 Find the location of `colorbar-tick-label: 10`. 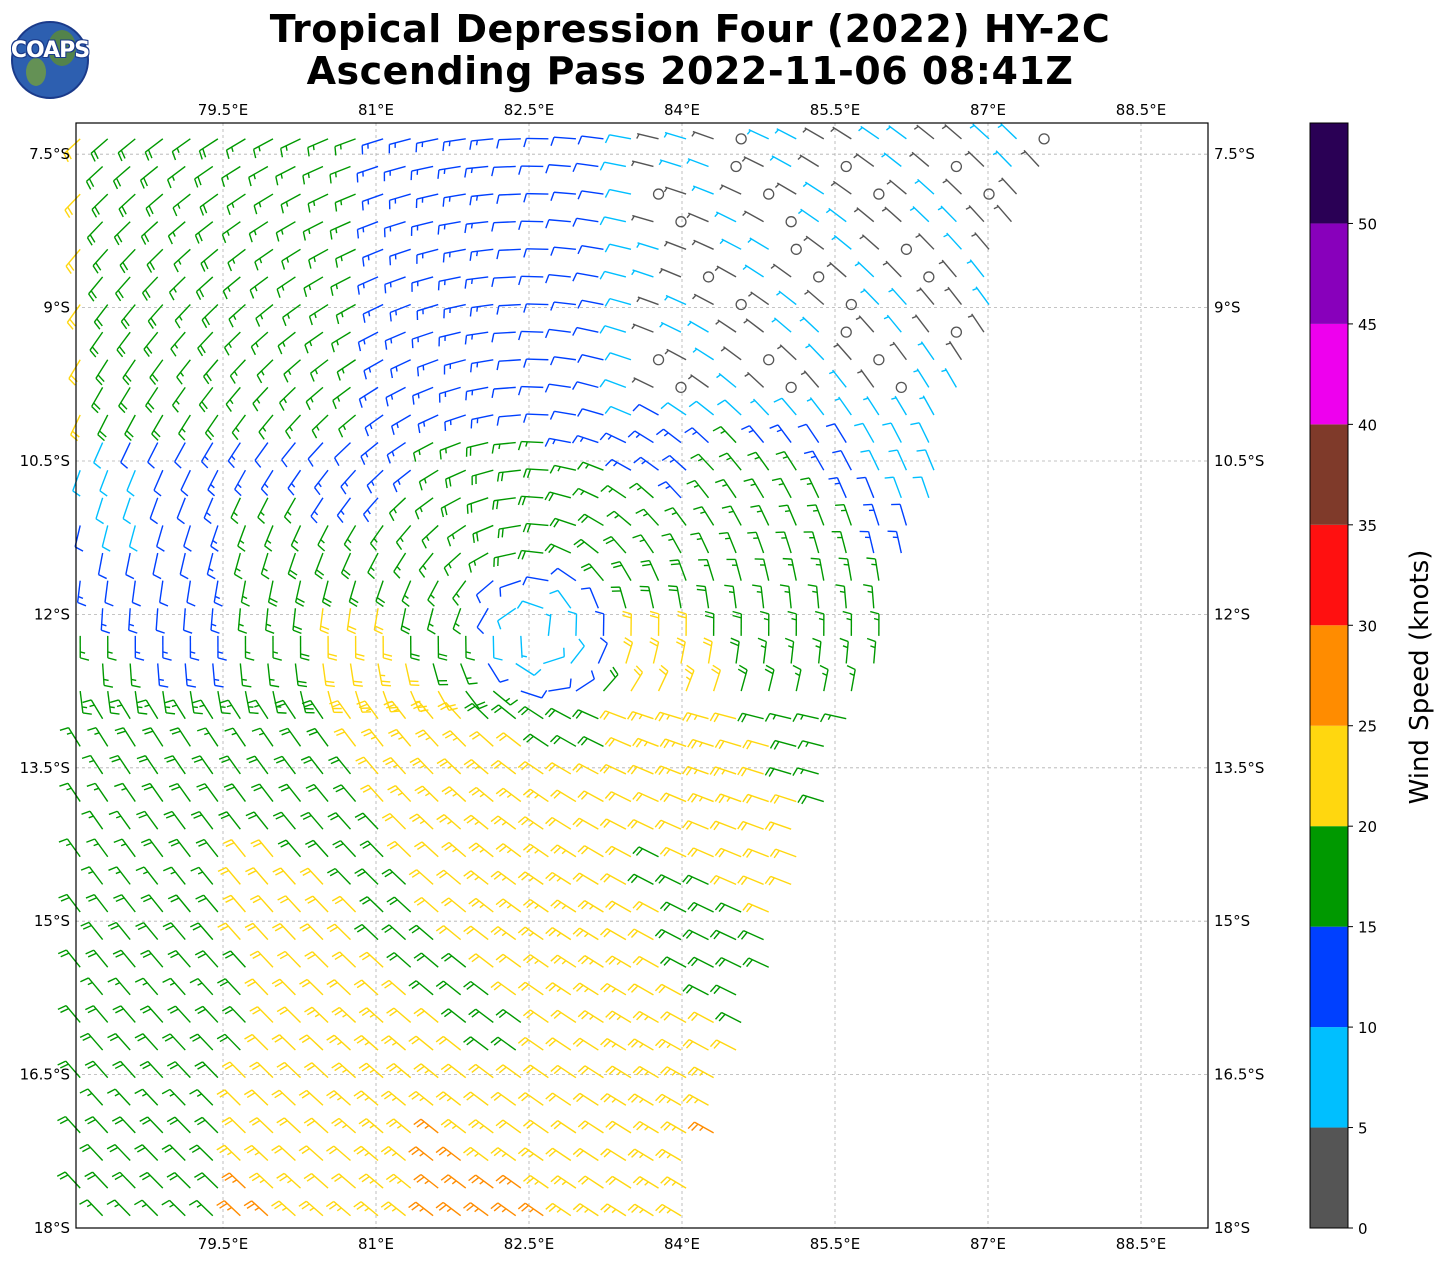

colorbar-tick-label: 10 is located at coordinates (1367, 1028).